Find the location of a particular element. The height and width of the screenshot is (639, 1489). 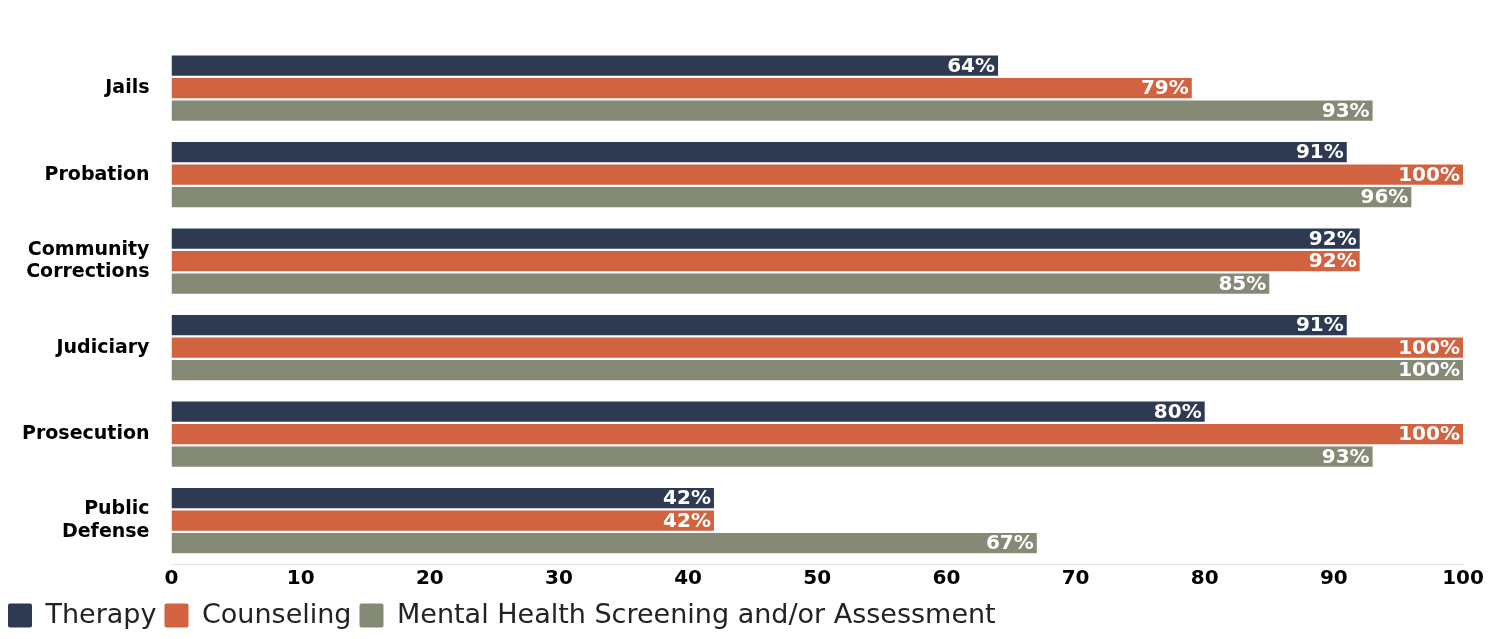

x-tick-label: 50 is located at coordinates (817, 577).